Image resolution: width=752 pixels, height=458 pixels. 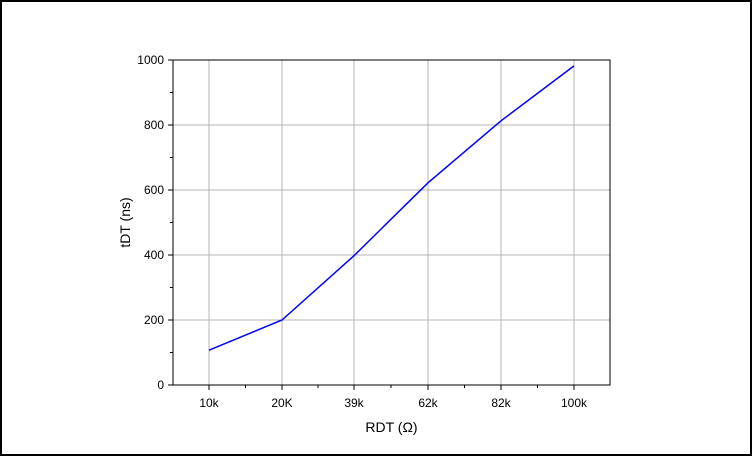 I want to click on y-tick-label: 400, so click(x=154, y=255).